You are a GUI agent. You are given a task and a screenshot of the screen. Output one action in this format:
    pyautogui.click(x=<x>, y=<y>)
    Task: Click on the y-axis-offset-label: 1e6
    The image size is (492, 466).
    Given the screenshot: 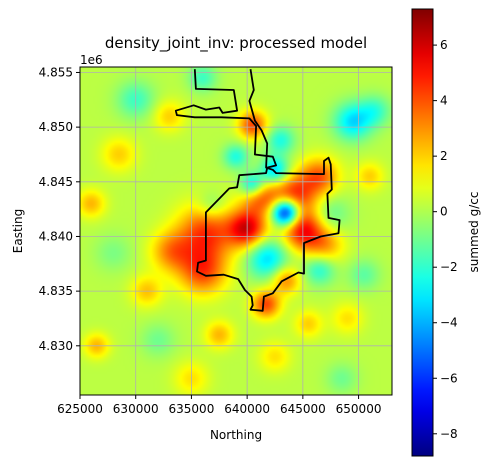 What is the action you would take?
    pyautogui.click(x=91, y=60)
    